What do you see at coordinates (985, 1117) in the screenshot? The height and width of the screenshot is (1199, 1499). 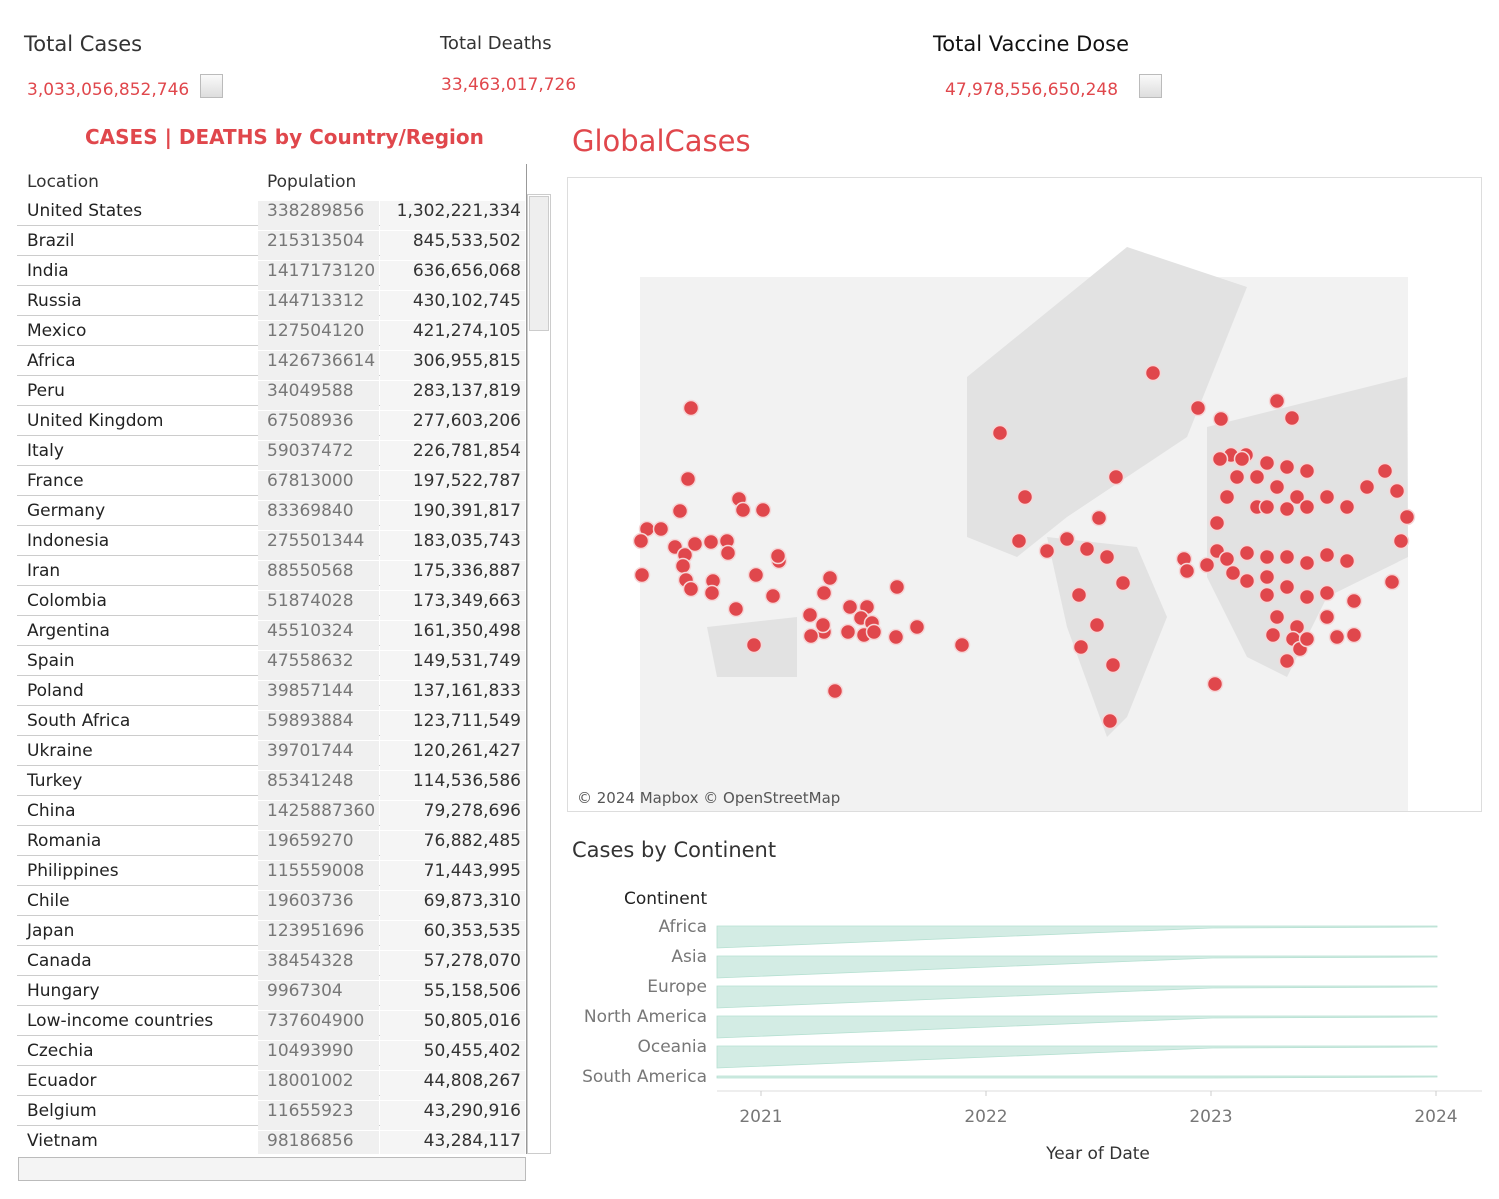 I see `x-tick-label: 2022` at bounding box center [985, 1117].